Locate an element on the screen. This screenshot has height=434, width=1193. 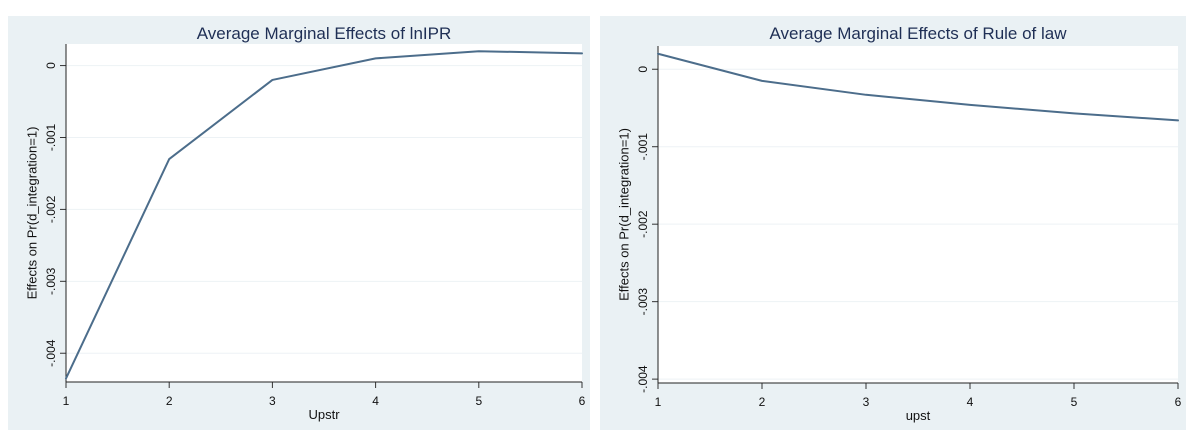
chart-title: Average Marginal Effects of Rule of law is located at coordinates (918, 33).